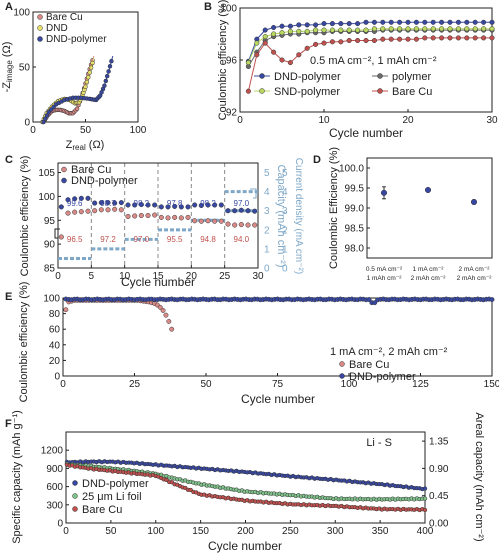 This screenshot has height=554, width=499. What do you see at coordinates (281, 216) in the screenshot?
I see `panel-c-y2-label: Capacity (mAh cm⁻²)` at bounding box center [281, 216].